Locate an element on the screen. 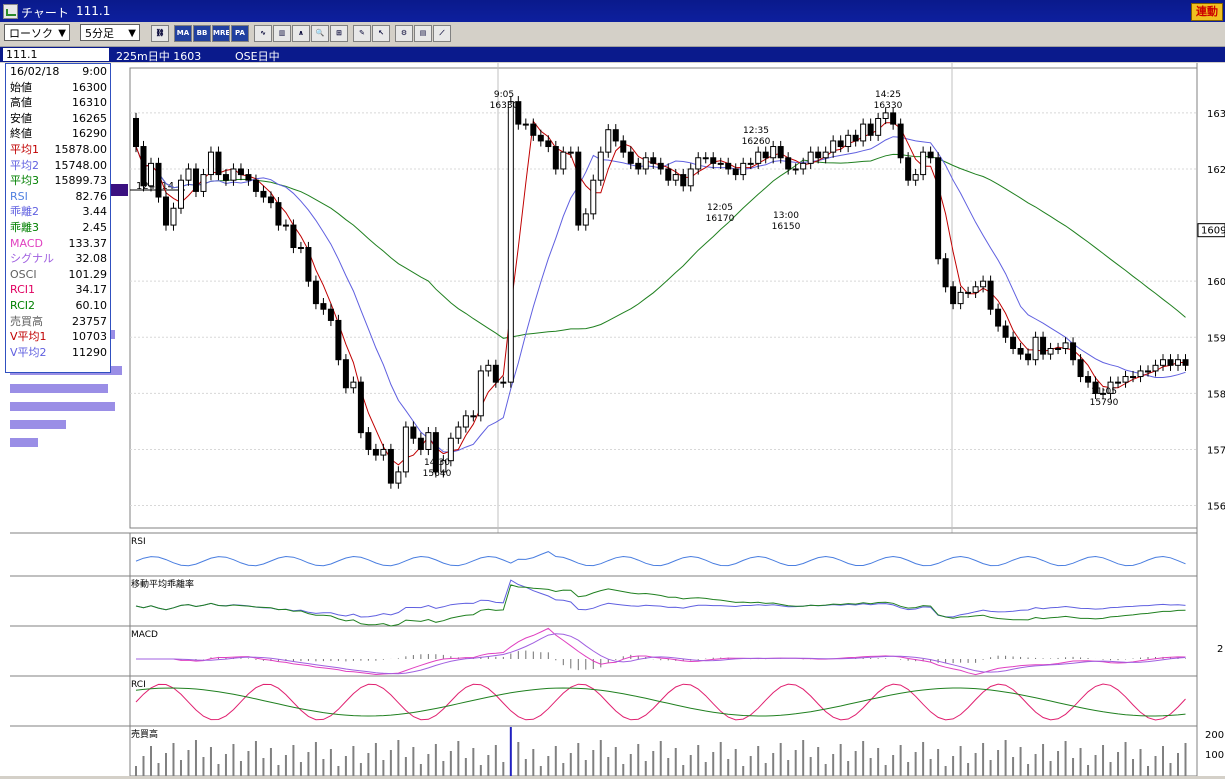 The image size is (1225, 779). data-panel-label: 平均1 is located at coordinates (24, 149).